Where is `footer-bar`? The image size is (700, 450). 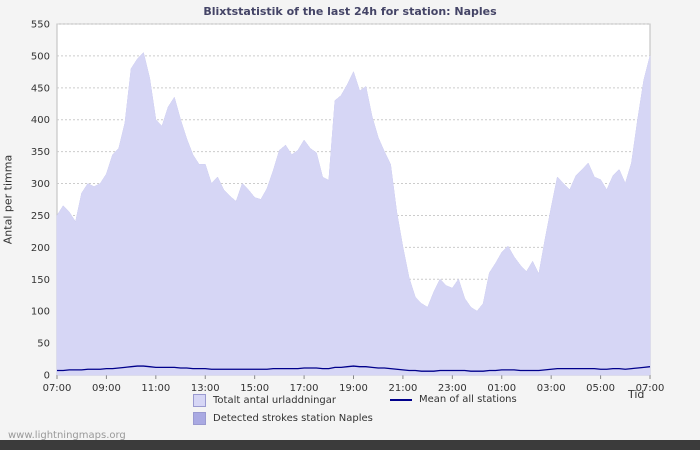 footer-bar is located at coordinates (350, 445).